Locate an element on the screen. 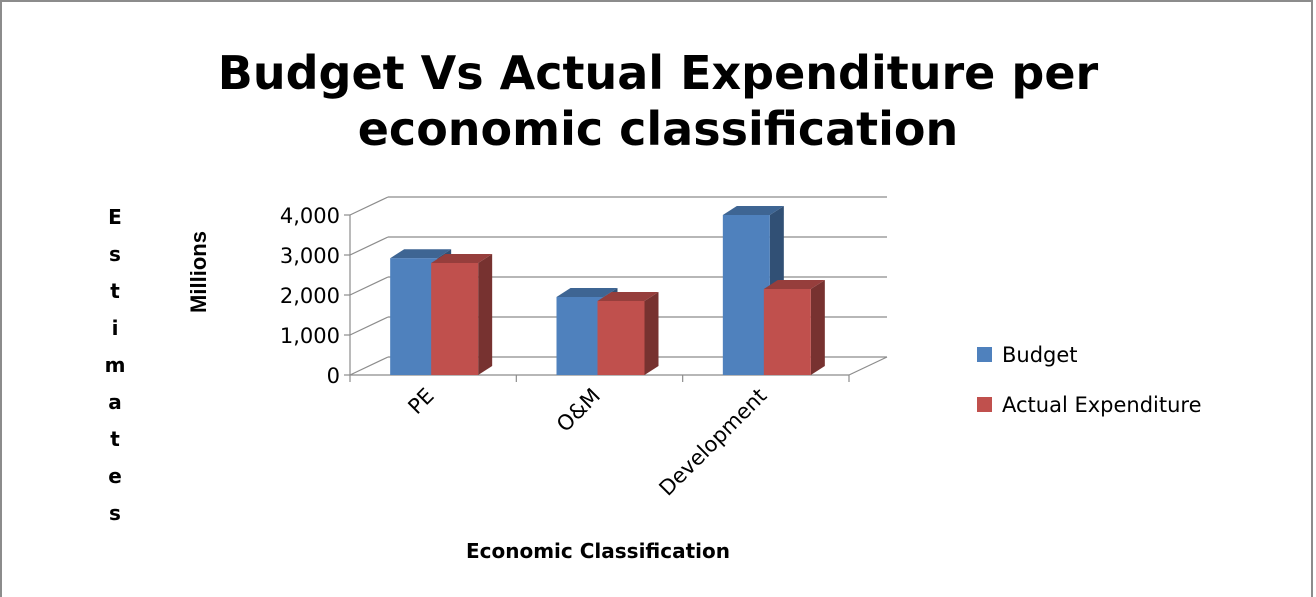 This screenshot has height=597, width=1316. legend-label: Budget is located at coordinates (1040, 355).